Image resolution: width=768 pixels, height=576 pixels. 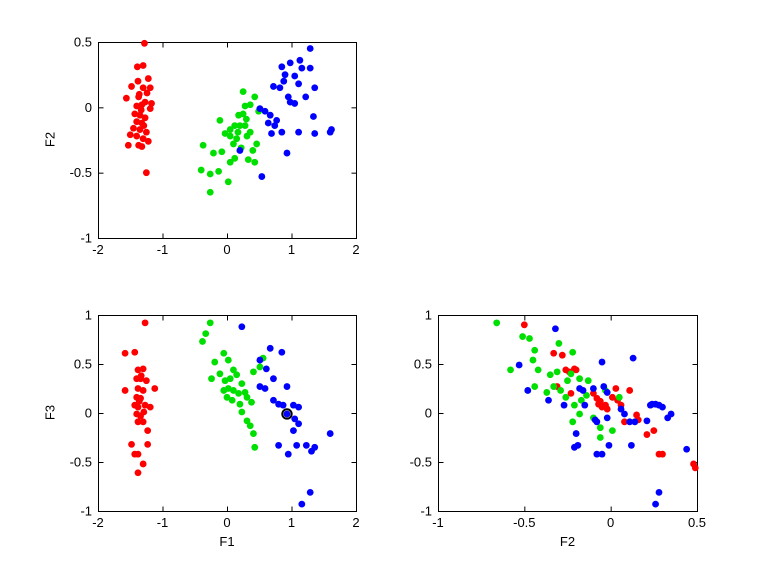 I want to click on y-tick-label: 0, so click(x=88, y=413).